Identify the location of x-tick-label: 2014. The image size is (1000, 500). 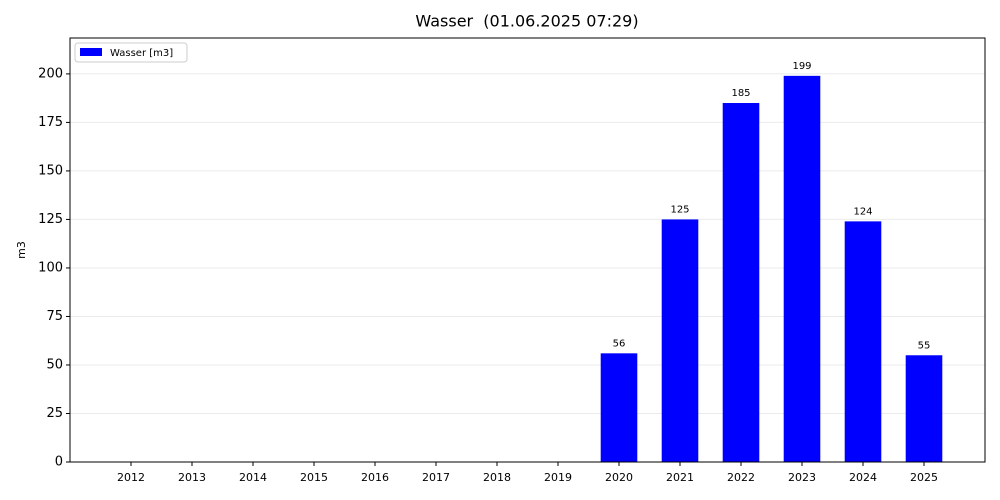
(253, 477).